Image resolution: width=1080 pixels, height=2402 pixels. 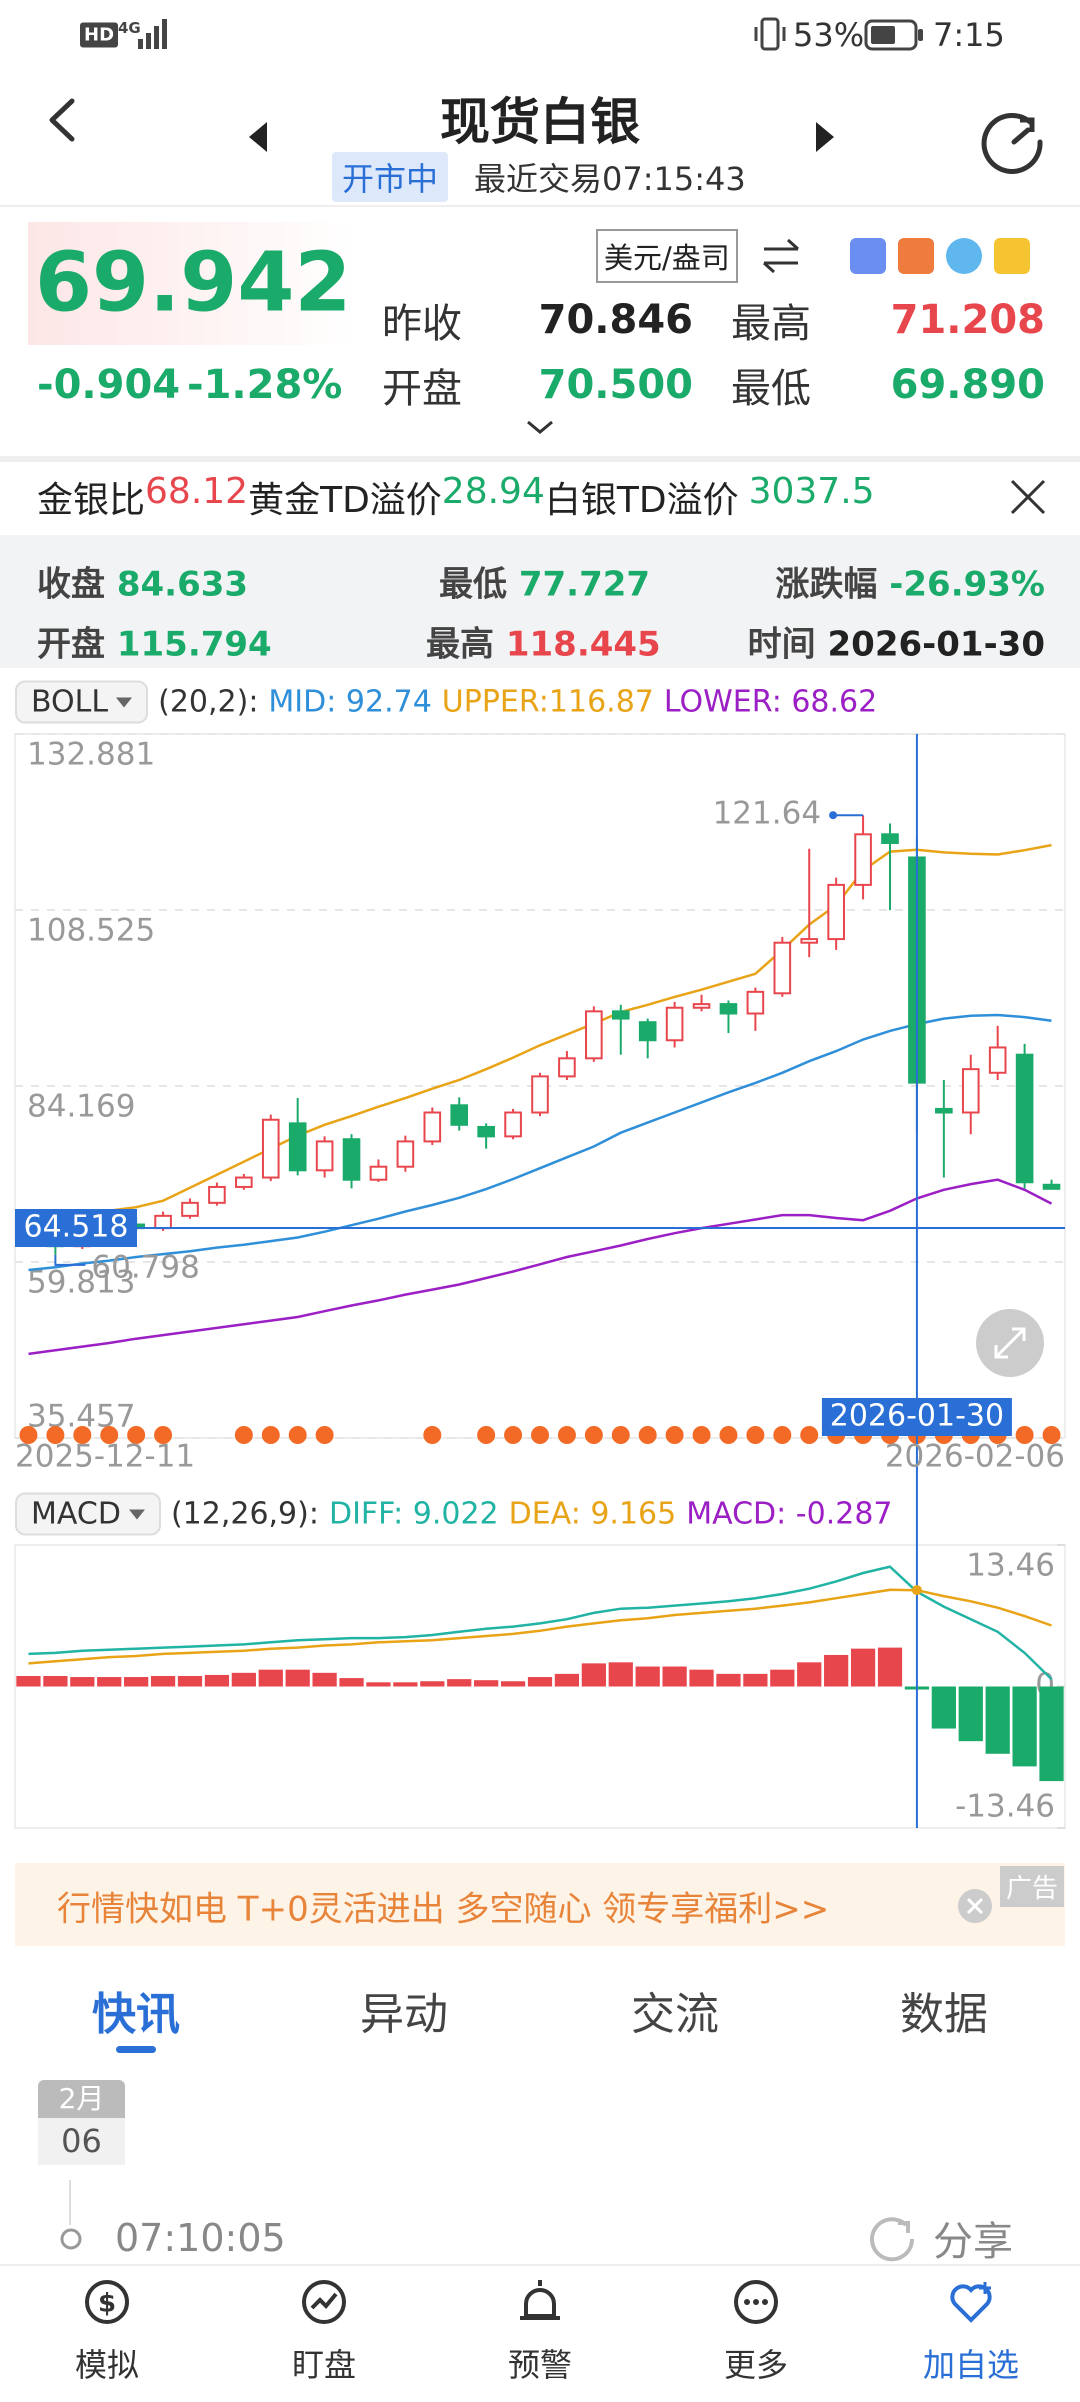 What do you see at coordinates (91, 755) in the screenshot?
I see `y-tick-label: 132.881` at bounding box center [91, 755].